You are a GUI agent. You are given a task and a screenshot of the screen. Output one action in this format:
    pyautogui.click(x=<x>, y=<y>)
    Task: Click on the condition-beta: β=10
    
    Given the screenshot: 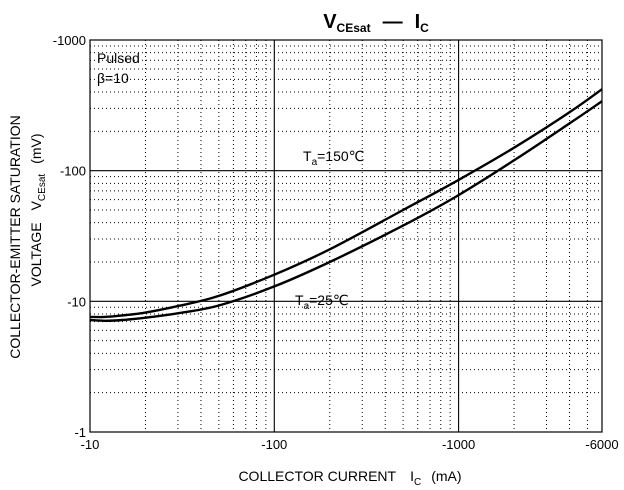 What is the action you would take?
    pyautogui.click(x=113, y=78)
    